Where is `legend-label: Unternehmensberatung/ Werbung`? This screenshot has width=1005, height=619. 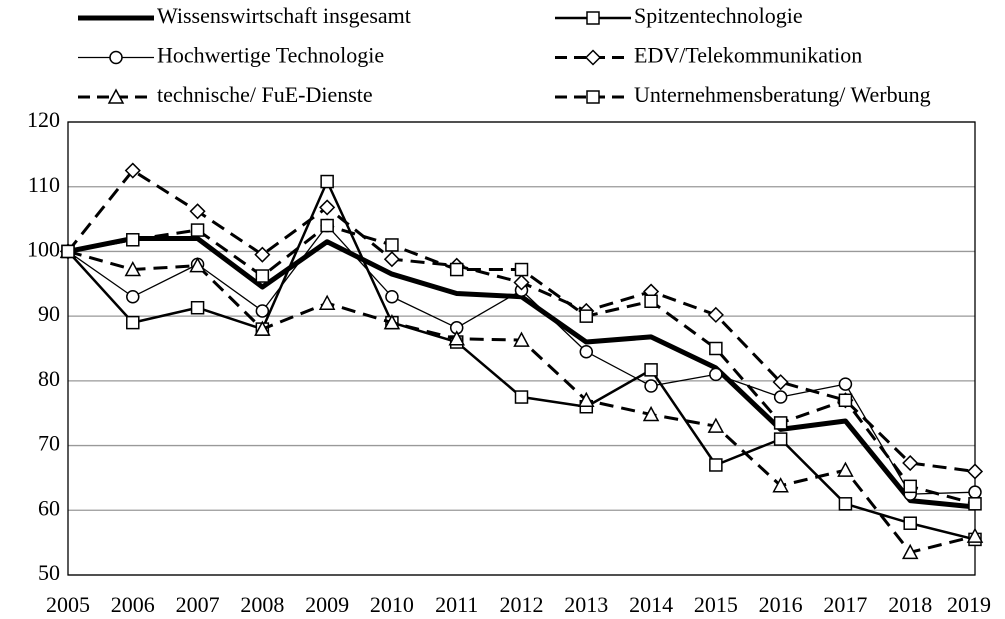
legend-label: Unternehmensberatung/ Werbung is located at coordinates (782, 94).